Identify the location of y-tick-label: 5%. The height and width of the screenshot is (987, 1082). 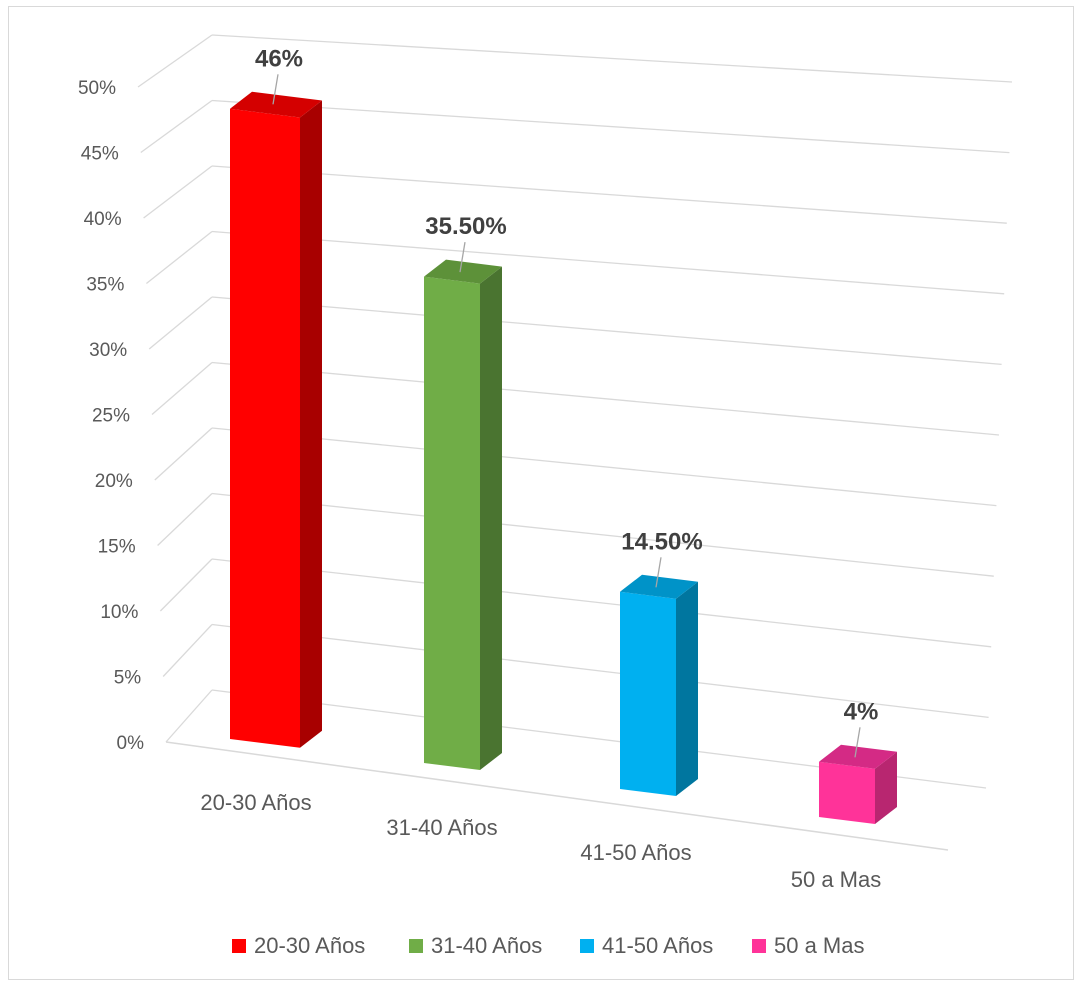
(128, 678).